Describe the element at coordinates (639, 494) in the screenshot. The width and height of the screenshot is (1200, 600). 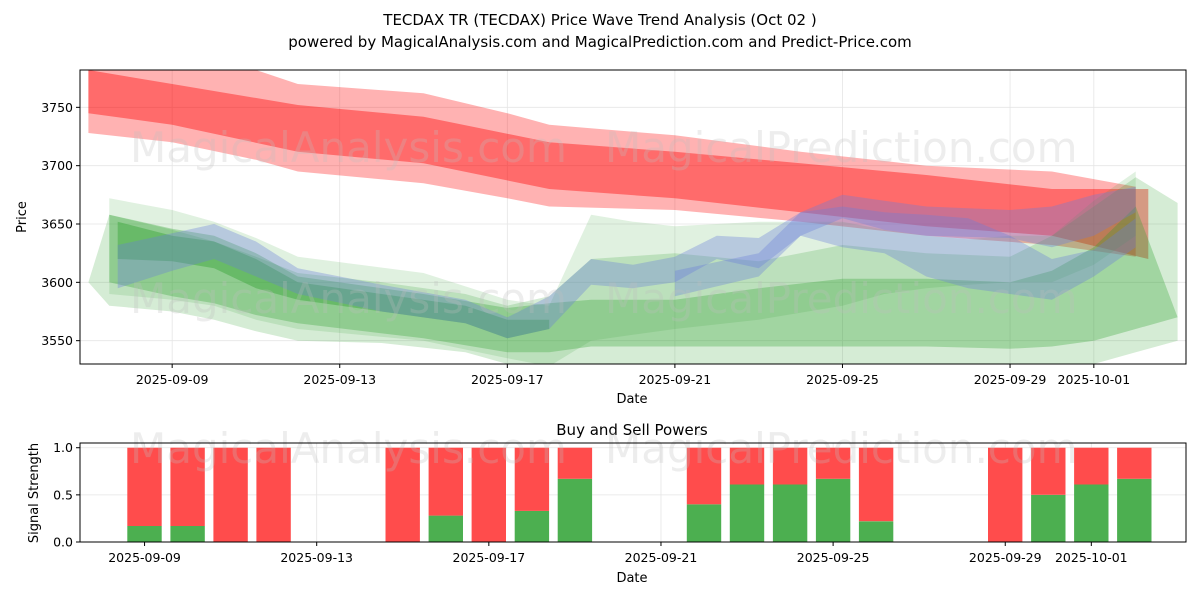
I see `signal-bars` at that location.